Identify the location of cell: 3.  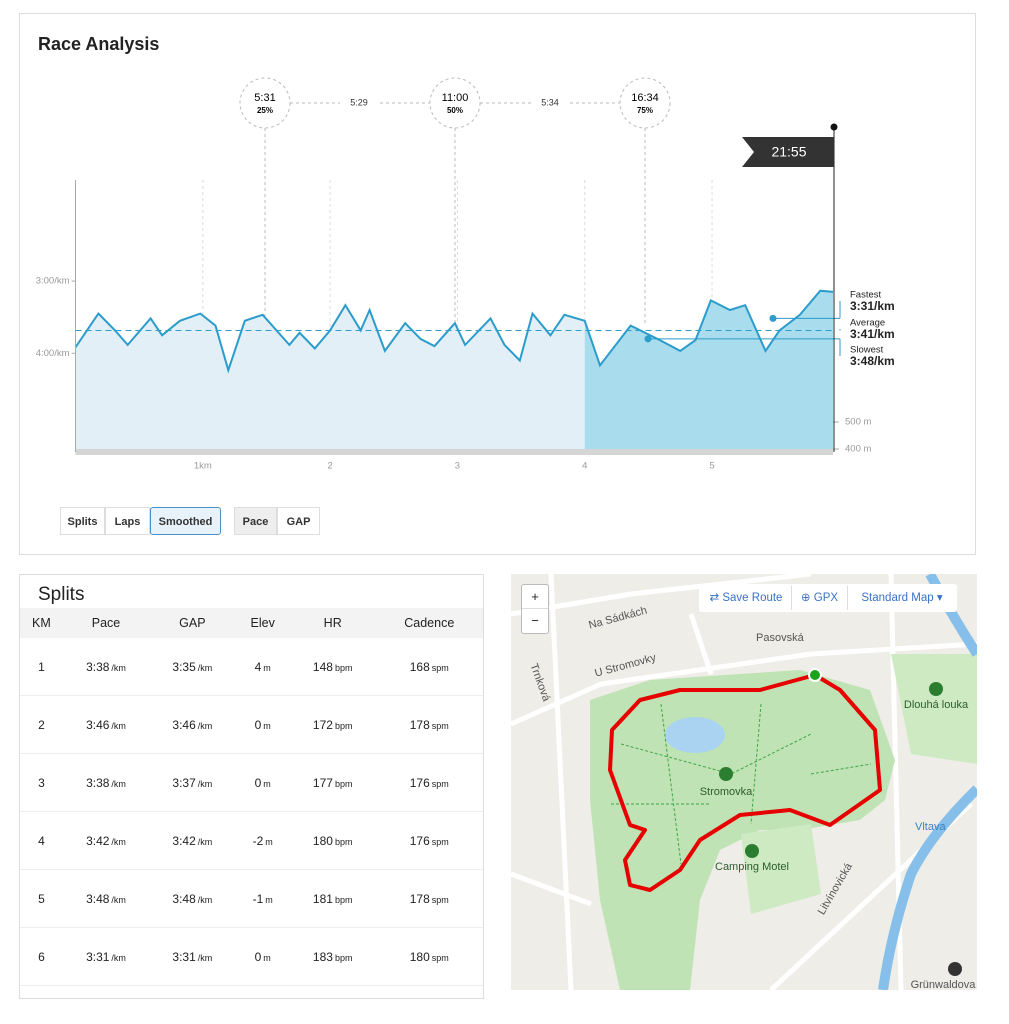
(41, 782).